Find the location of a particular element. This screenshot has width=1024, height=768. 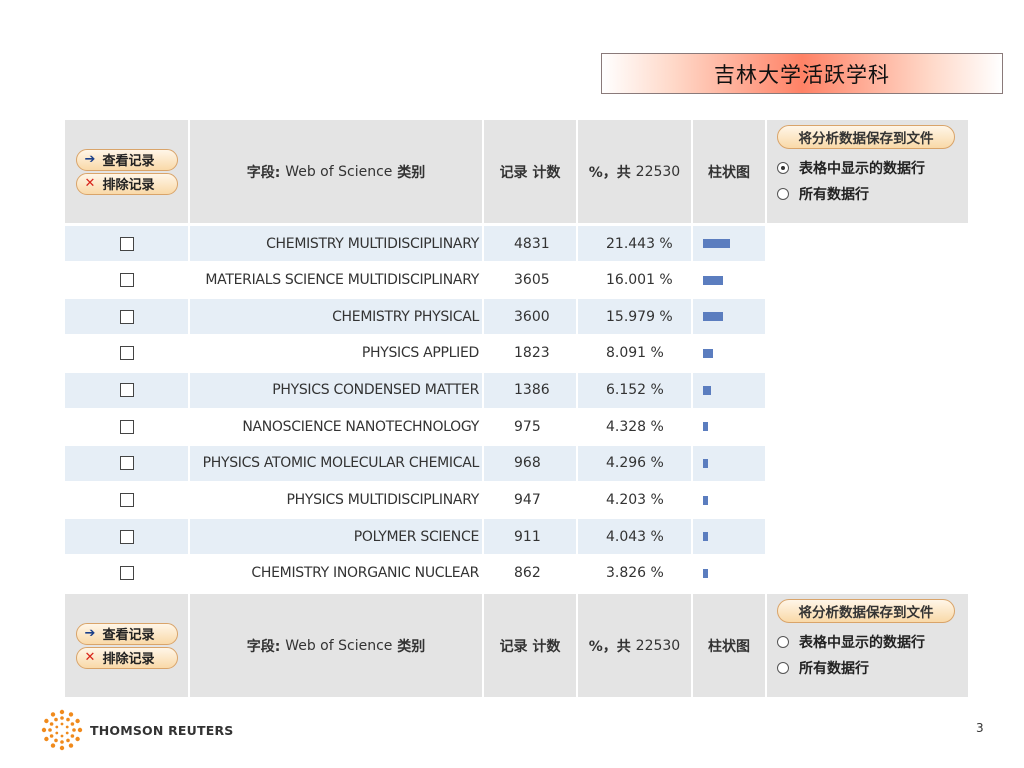

option-displayed-rows-label: 表格中显示的数据行 is located at coordinates (862, 169).